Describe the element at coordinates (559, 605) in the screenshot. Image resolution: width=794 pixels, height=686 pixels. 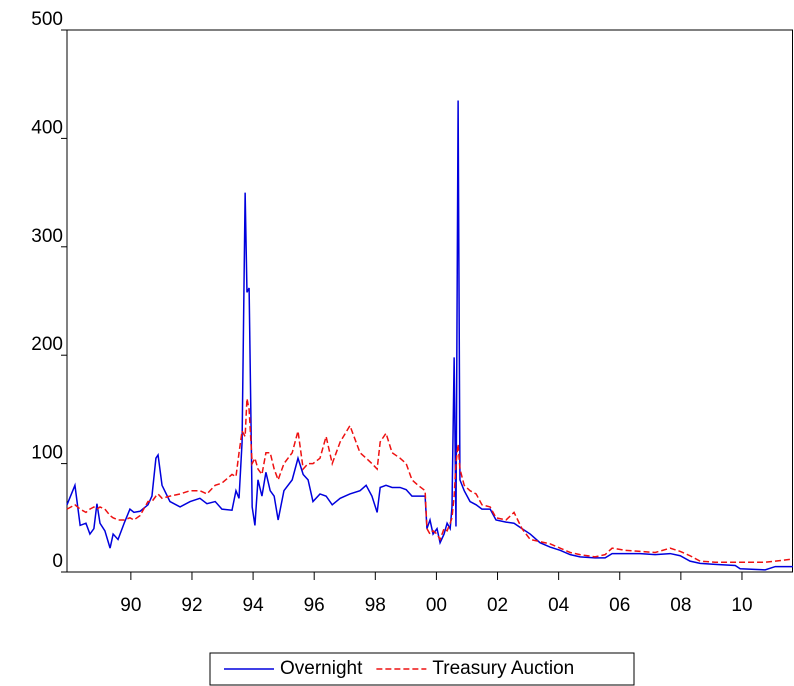
I see `x-tick-label: 04` at that location.